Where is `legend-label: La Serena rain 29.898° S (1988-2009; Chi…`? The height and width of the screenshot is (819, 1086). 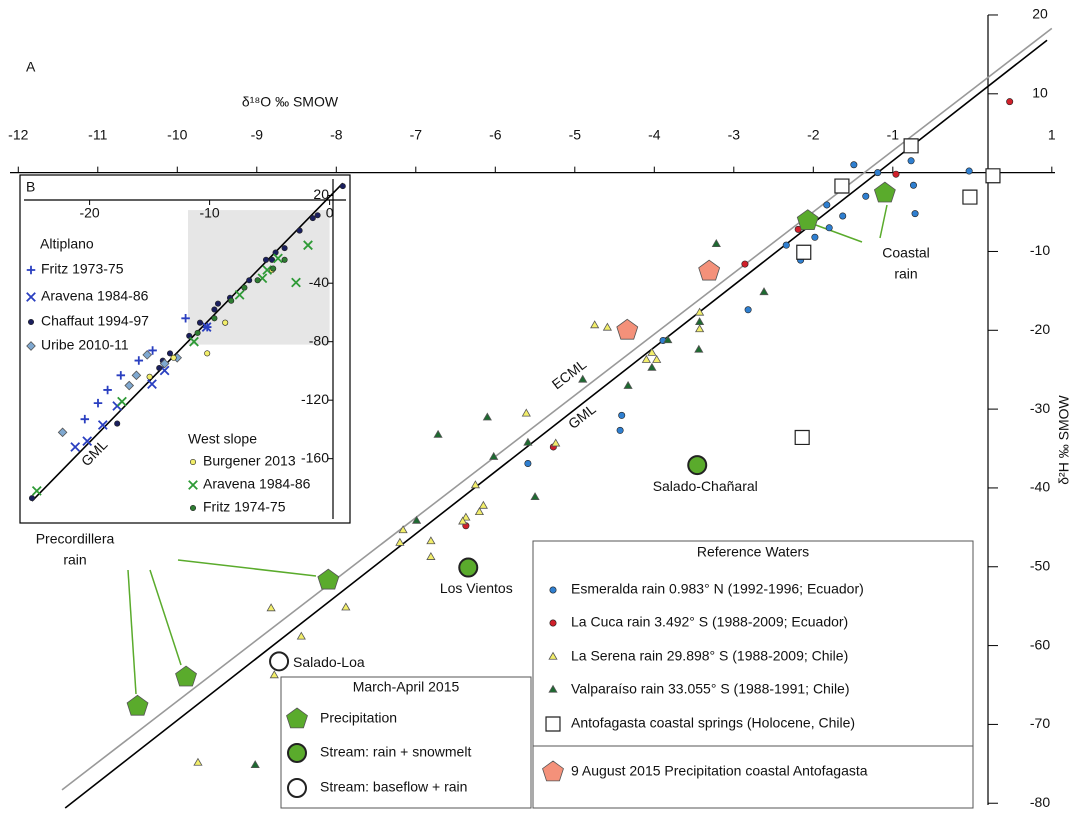
legend-label: La Serena rain 29.898° S (1988-2009; Chi… is located at coordinates (709, 656).